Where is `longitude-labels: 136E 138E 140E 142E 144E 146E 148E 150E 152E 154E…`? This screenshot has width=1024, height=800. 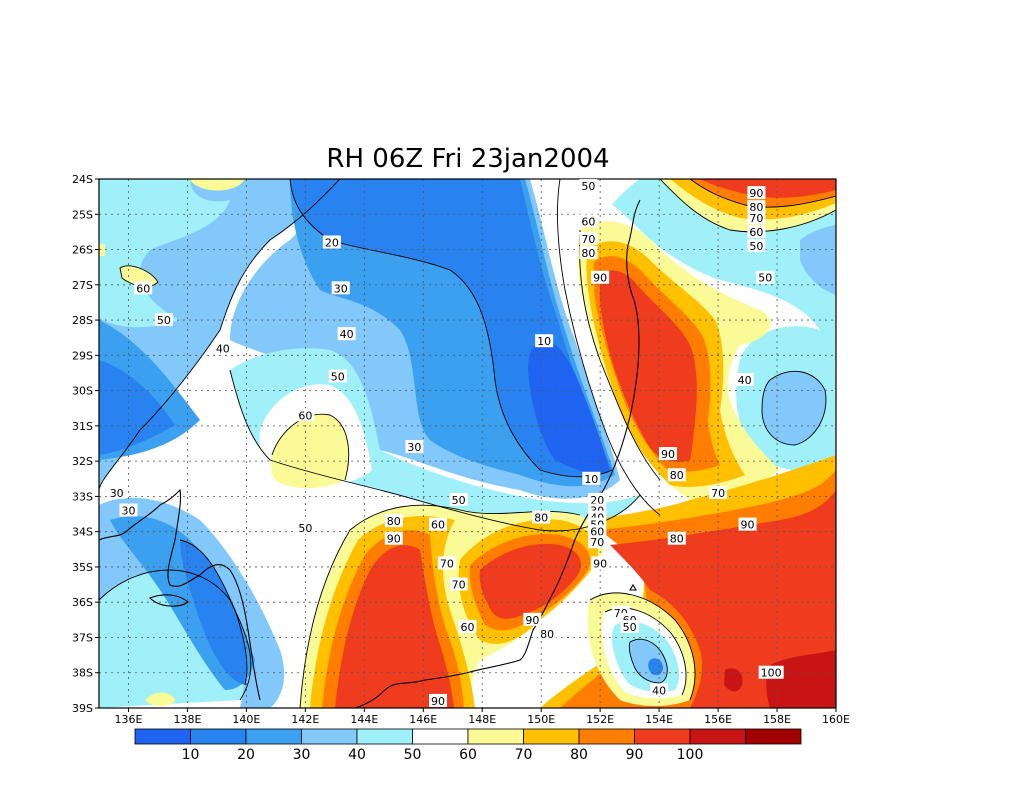 longitude-labels: 136E 138E 140E 142E 144E 146E 148E 150E 152E 154E… is located at coordinates (482, 717).